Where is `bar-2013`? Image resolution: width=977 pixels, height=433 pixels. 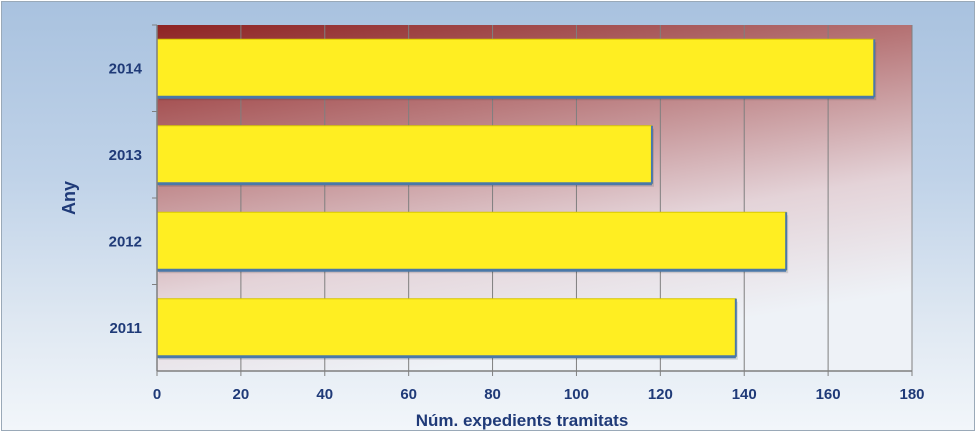 bar-2013 is located at coordinates (404, 155).